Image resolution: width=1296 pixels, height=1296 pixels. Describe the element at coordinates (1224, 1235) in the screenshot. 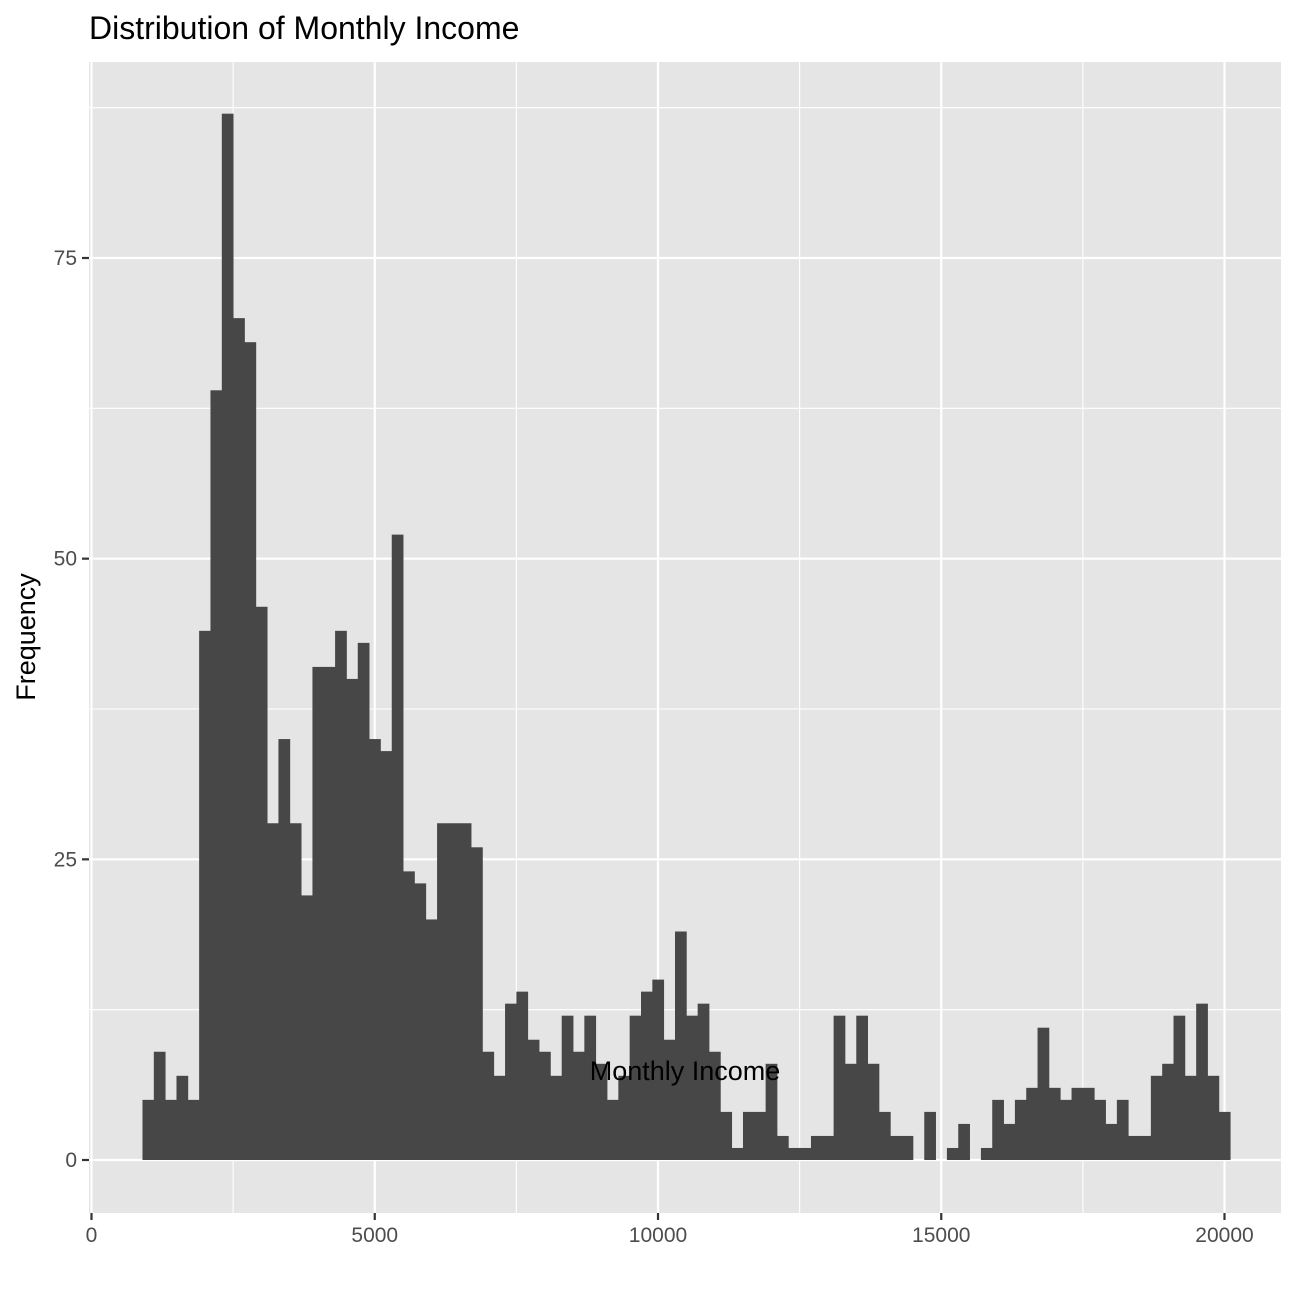

I see `x-tick-label: 20000` at that location.